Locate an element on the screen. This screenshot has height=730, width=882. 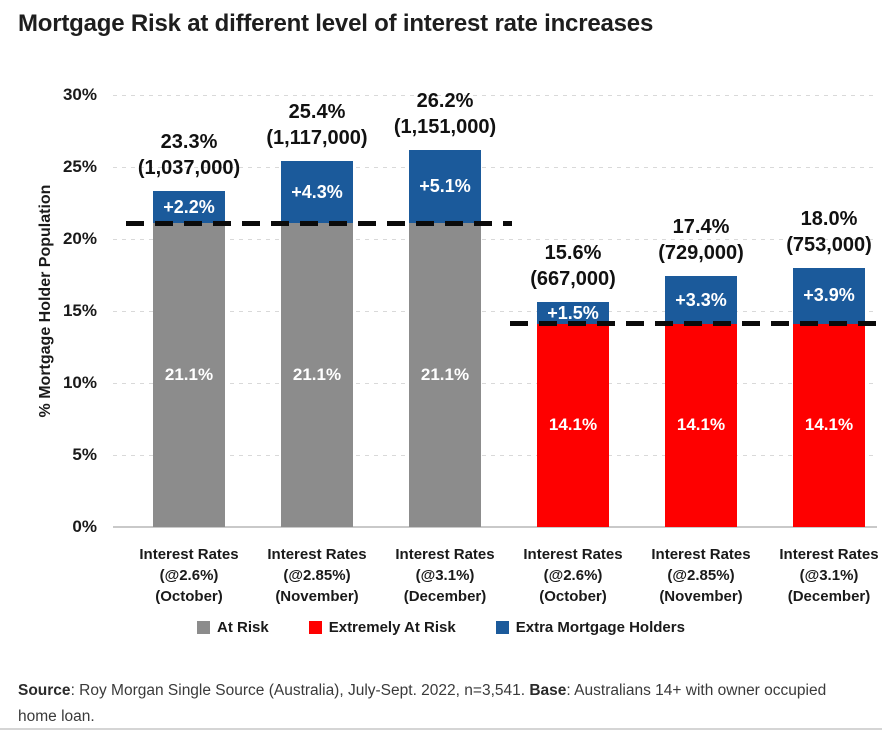
y-tick-label: 30% is located at coordinates (79, 94).